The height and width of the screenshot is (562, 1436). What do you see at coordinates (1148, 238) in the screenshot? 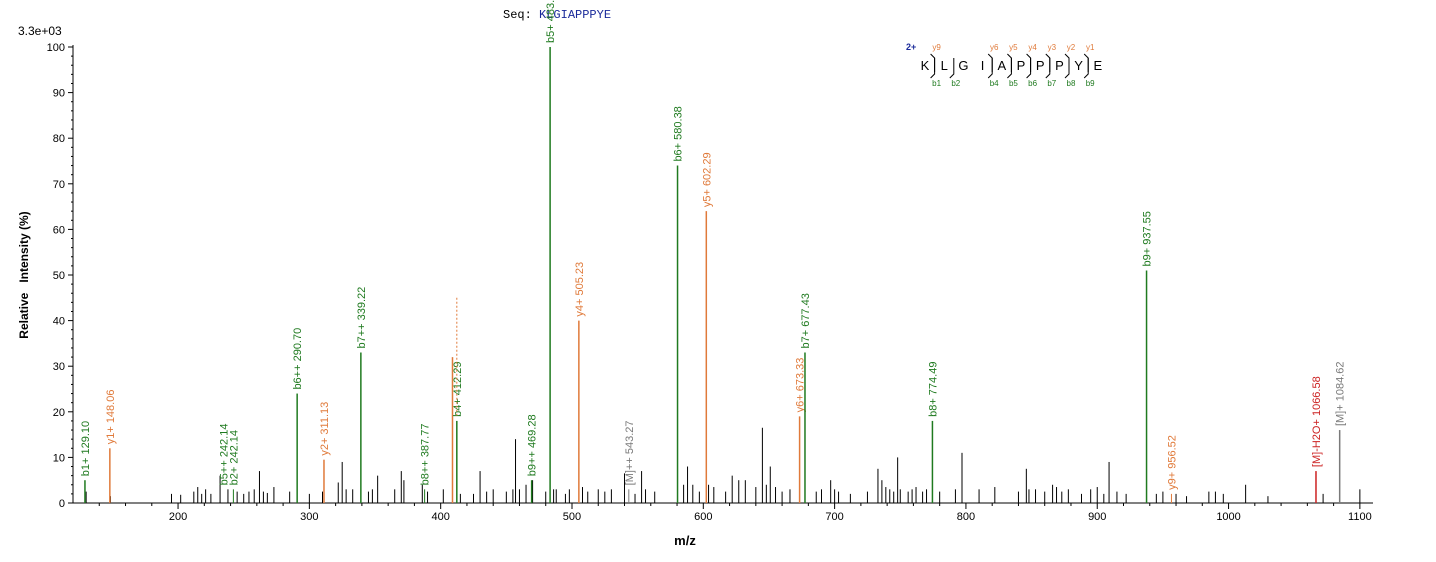
I see `peak-label: b9+ 937.55` at bounding box center [1148, 238].